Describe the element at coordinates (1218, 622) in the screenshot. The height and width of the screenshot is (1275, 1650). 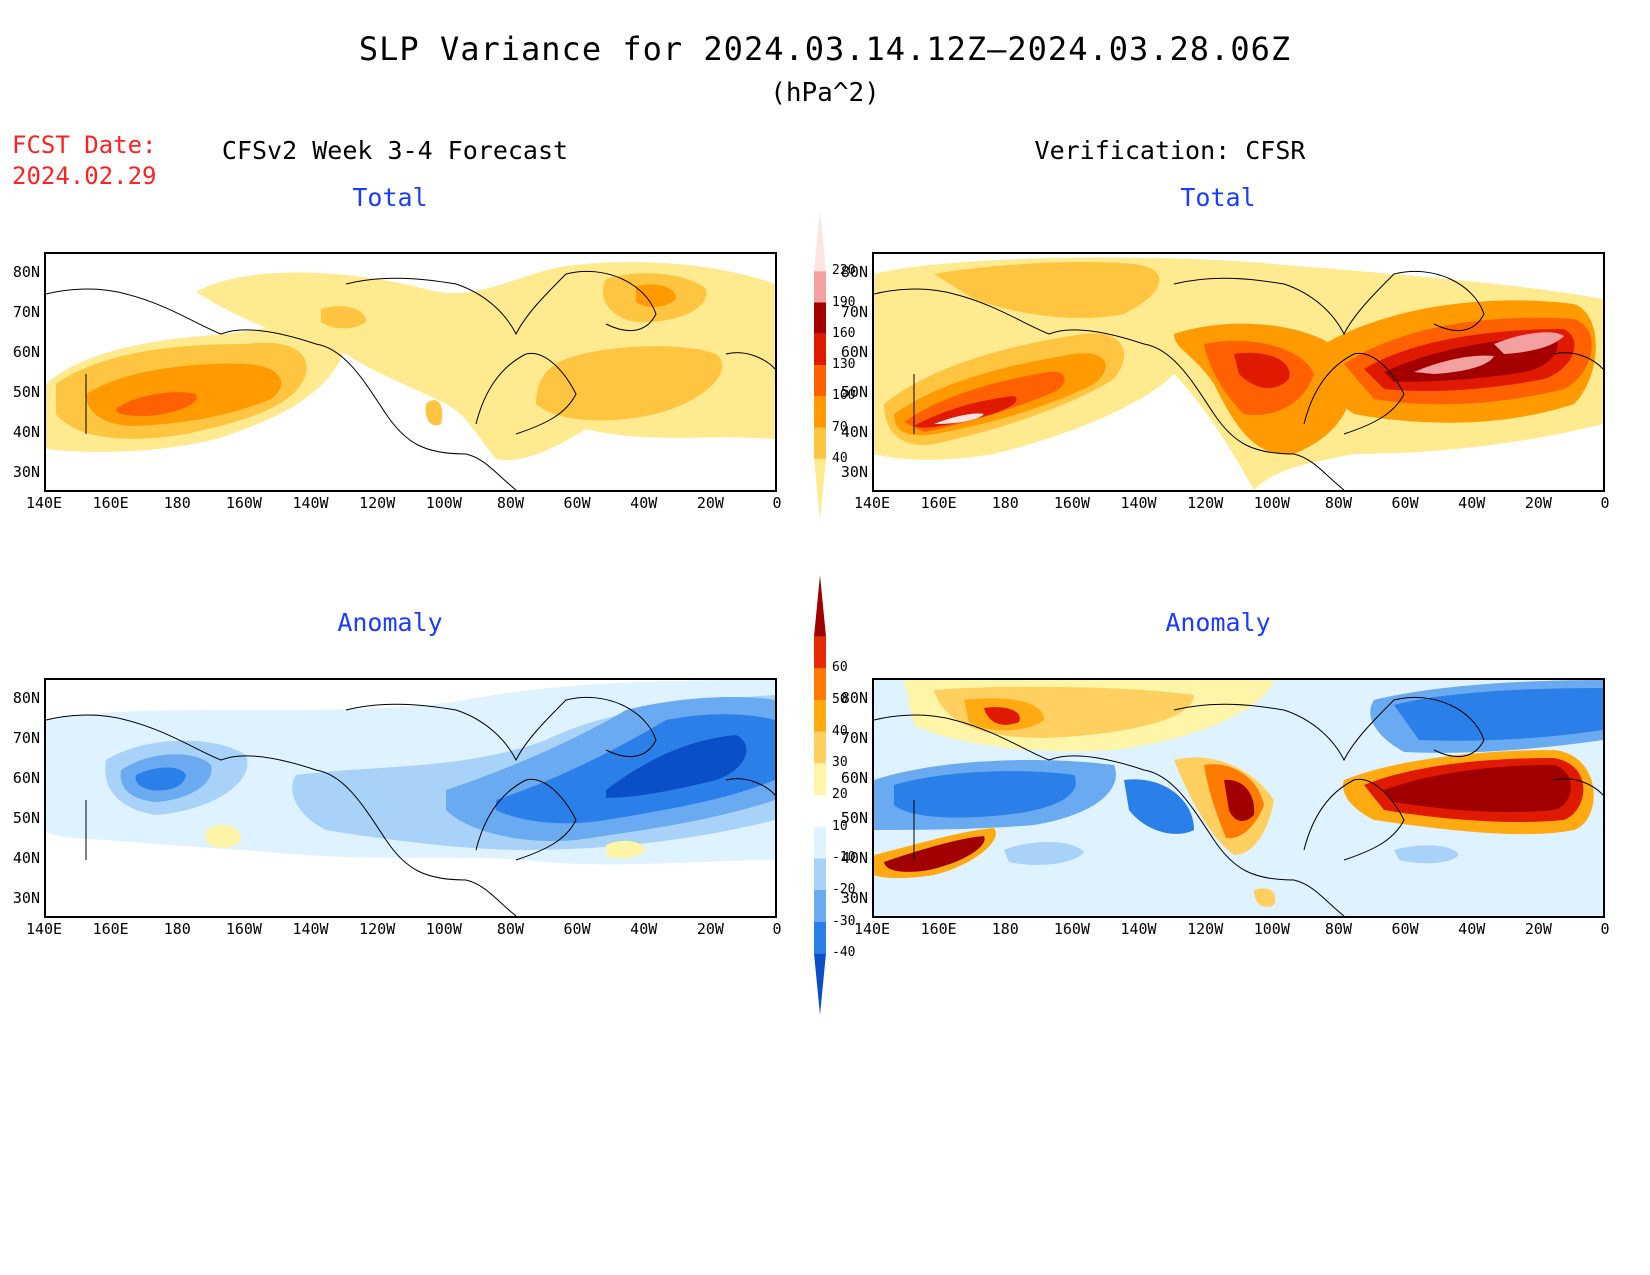
I see `verification-anomaly-title: Anomaly` at that location.